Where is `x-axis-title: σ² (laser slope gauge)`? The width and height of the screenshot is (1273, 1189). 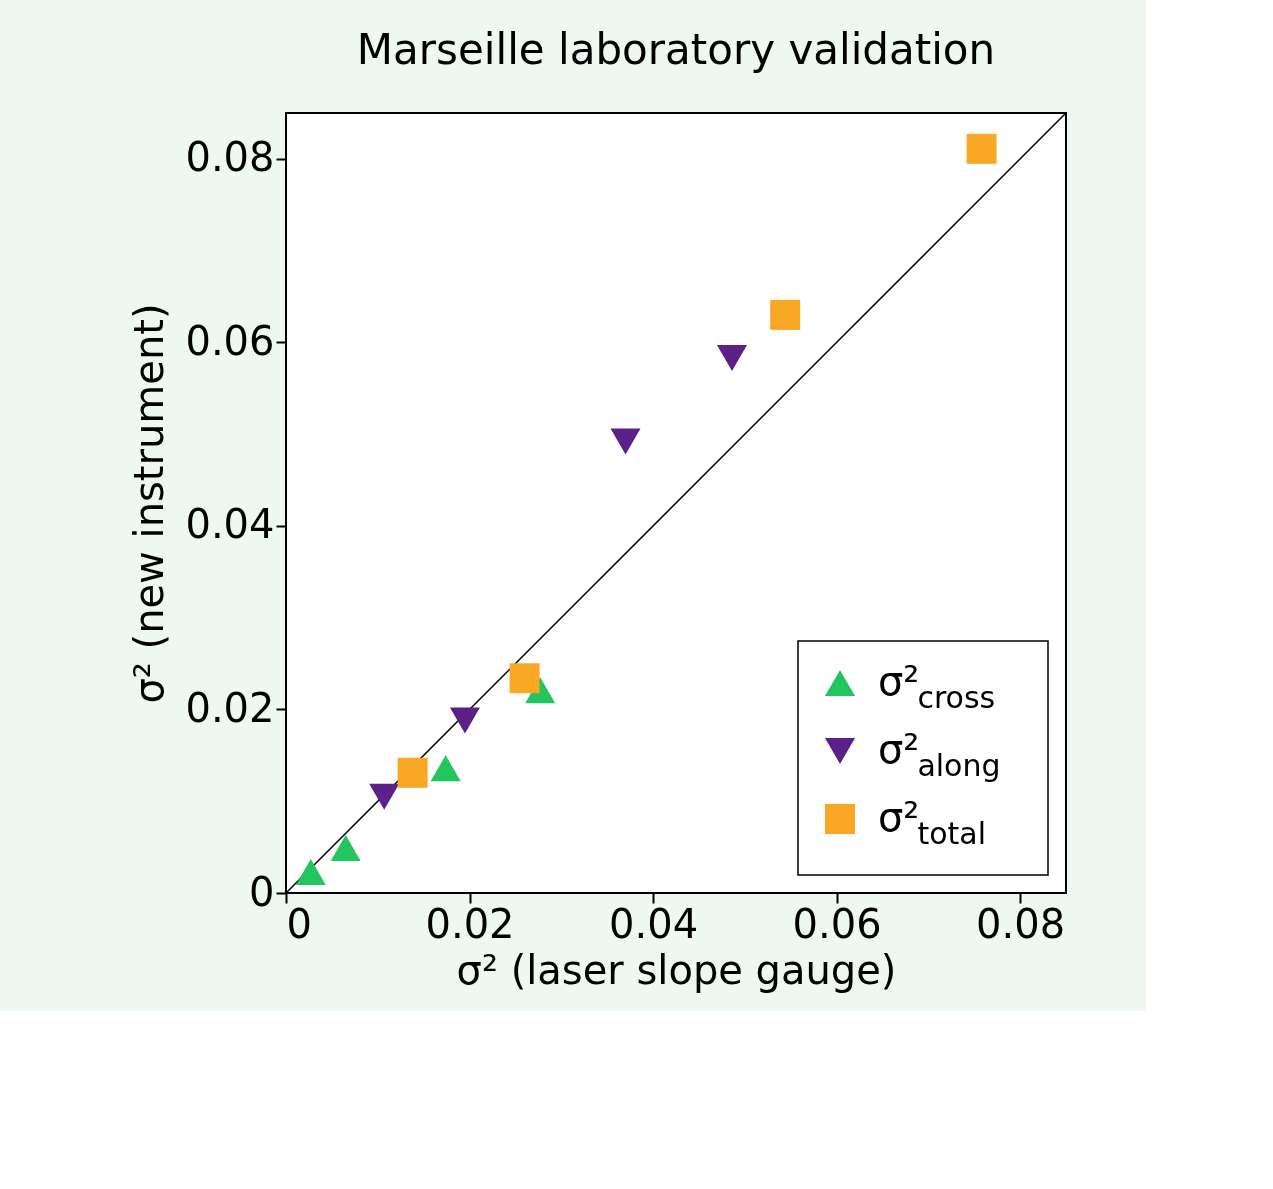
x-axis-title: σ² (laser slope gauge) is located at coordinates (676, 969).